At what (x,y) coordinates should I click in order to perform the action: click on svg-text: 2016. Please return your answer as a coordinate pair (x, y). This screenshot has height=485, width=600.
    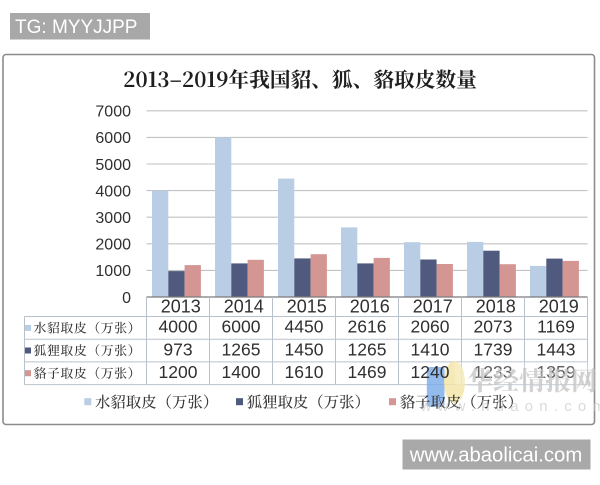
    Looking at the image, I should click on (370, 306).